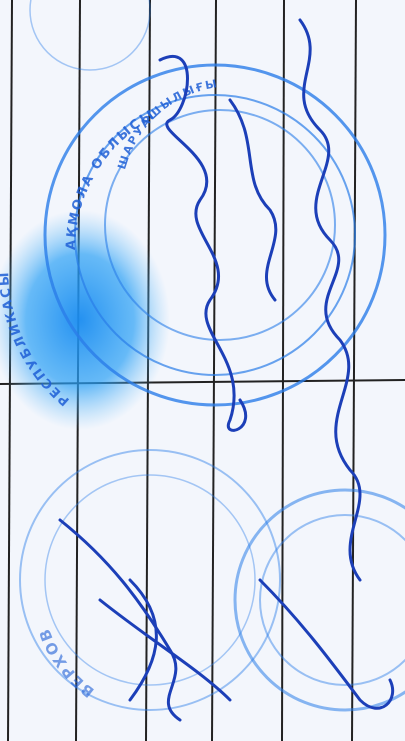  I want to click on ink-blot, so click(85, 320).